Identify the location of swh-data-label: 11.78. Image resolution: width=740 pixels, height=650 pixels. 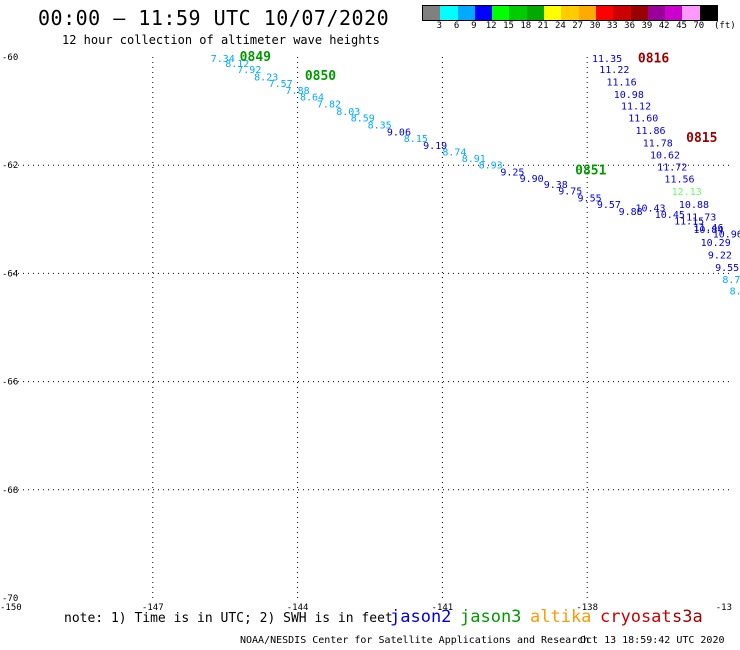
(658, 143).